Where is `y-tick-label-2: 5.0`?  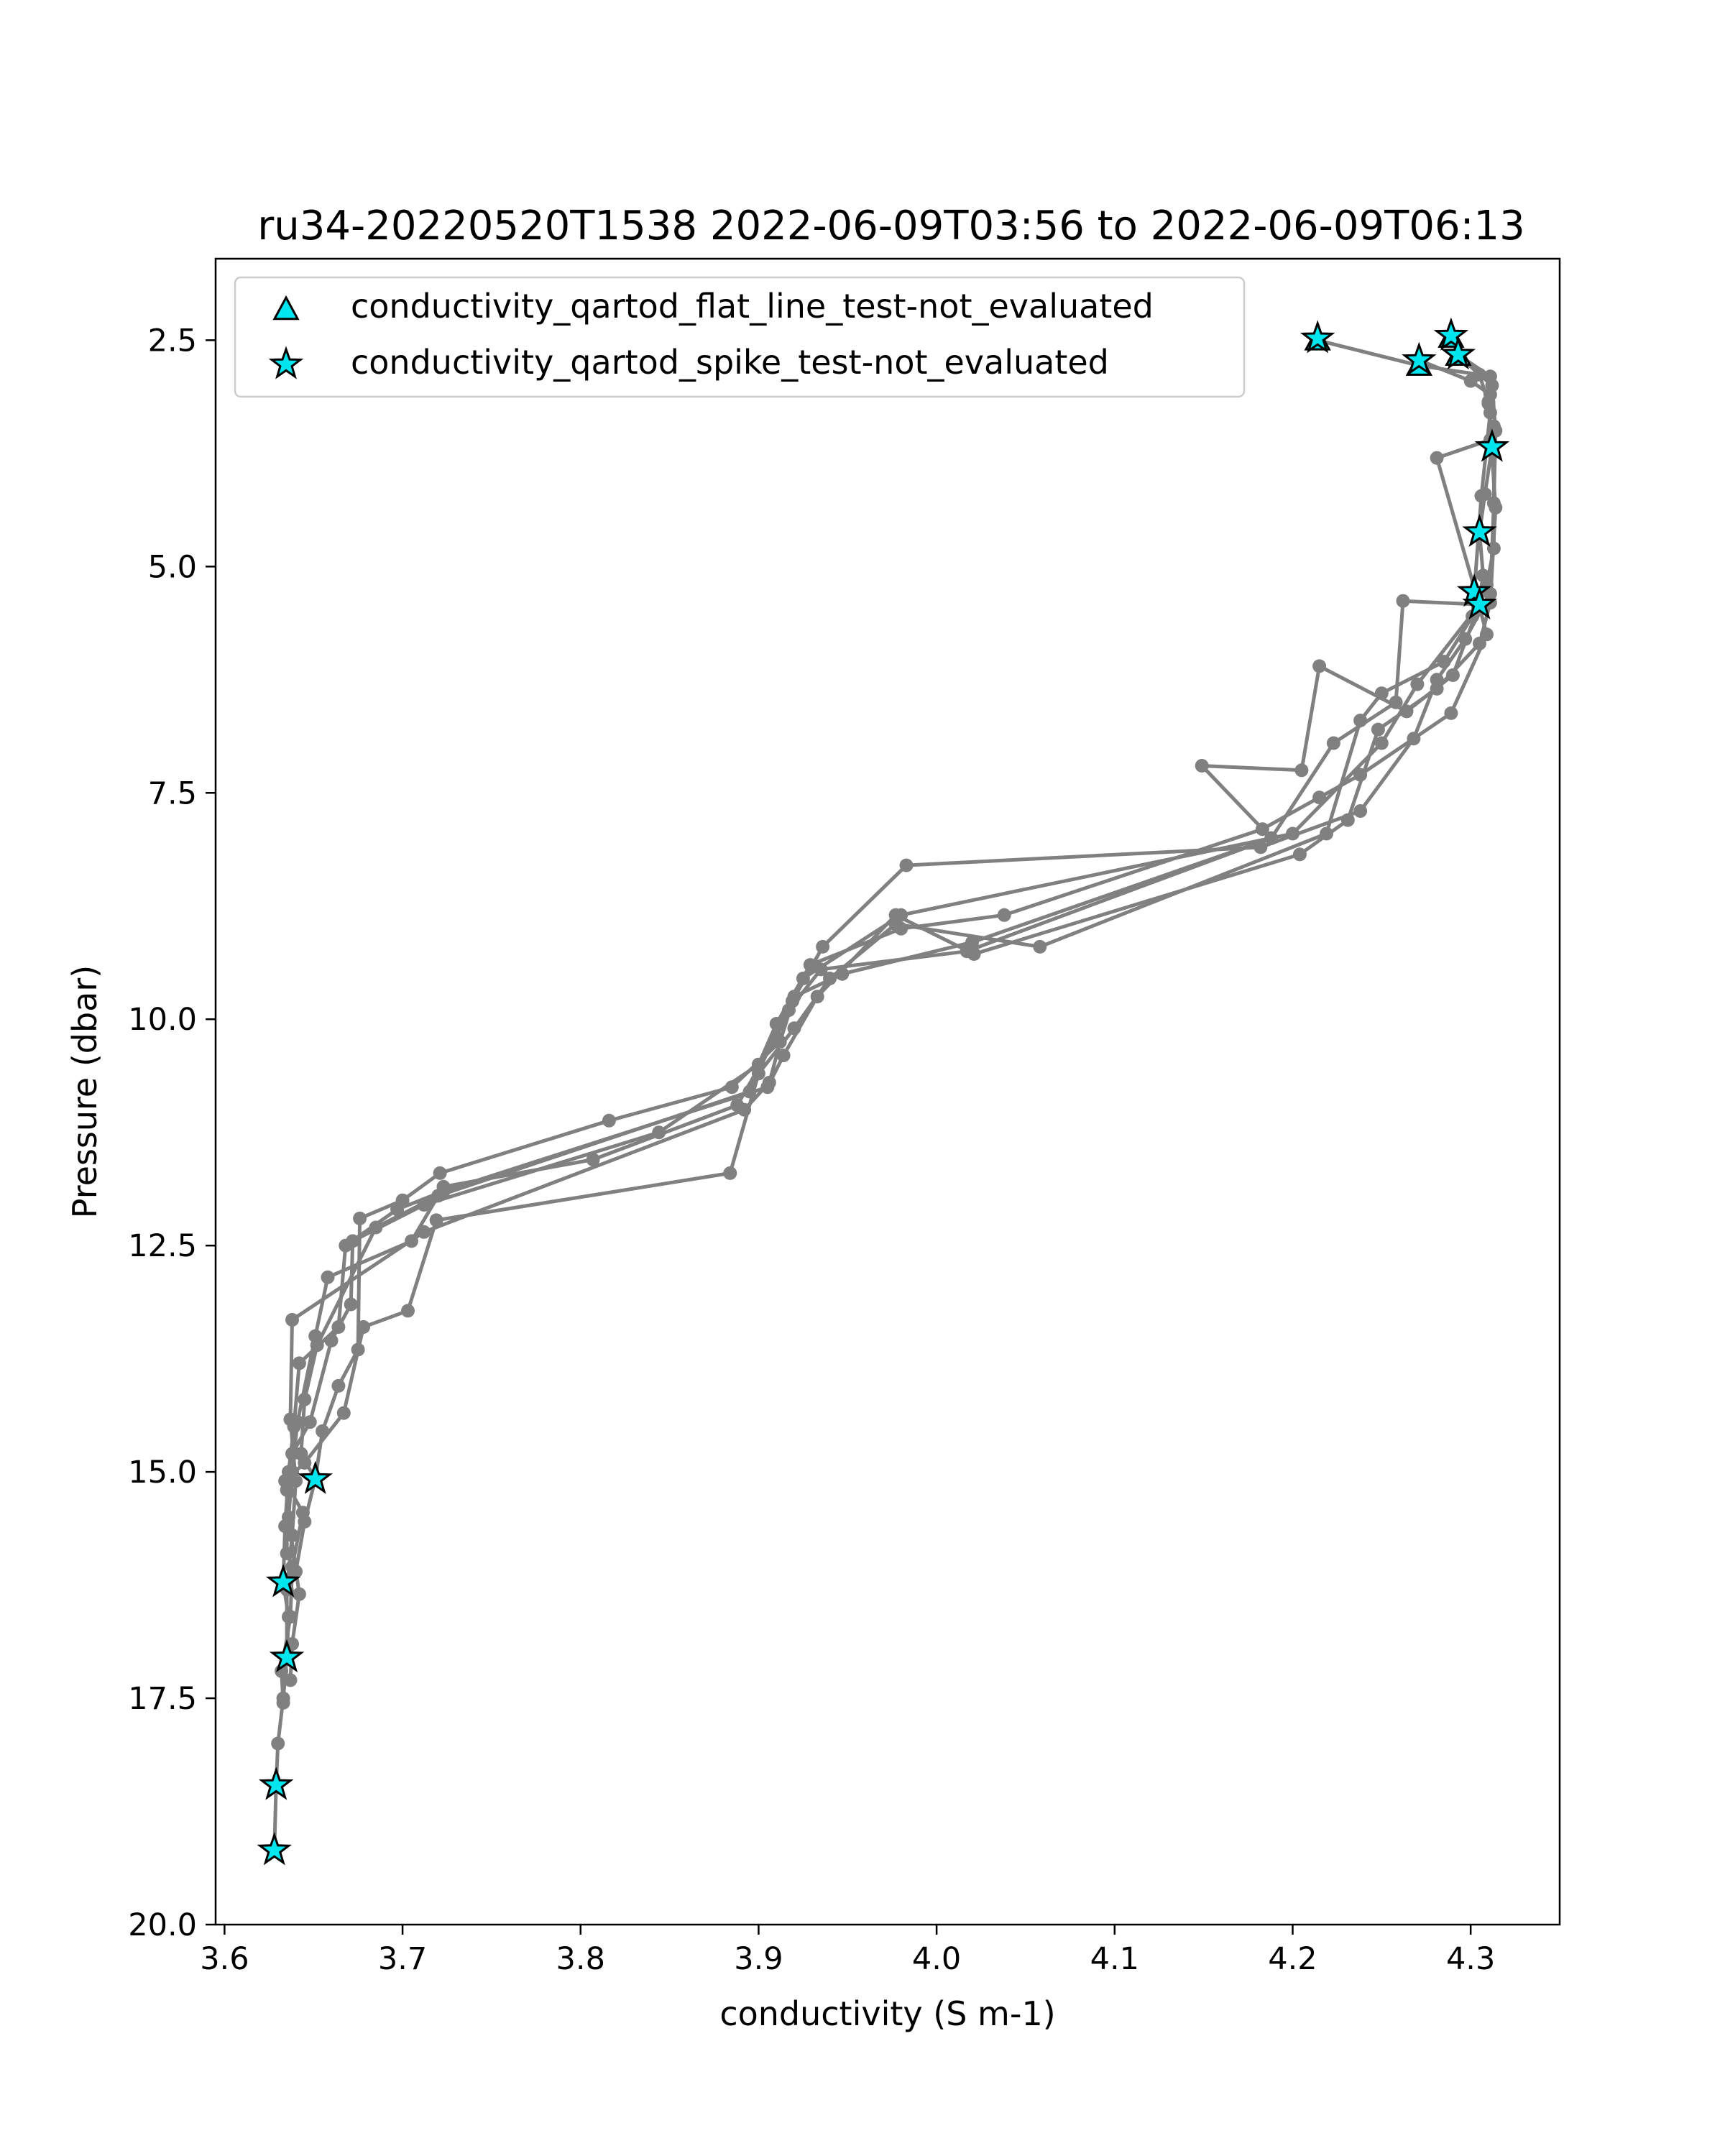 y-tick-label-2: 5.0 is located at coordinates (172, 567).